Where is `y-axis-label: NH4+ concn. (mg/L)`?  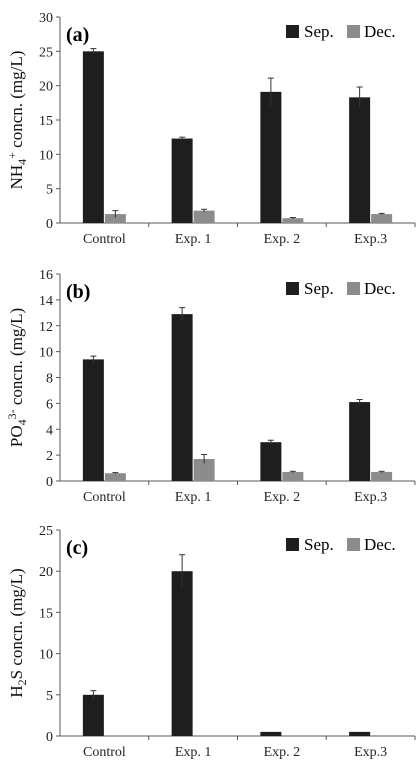
y-axis-label: NH4+ concn. (mg/L) is located at coordinates (17, 120).